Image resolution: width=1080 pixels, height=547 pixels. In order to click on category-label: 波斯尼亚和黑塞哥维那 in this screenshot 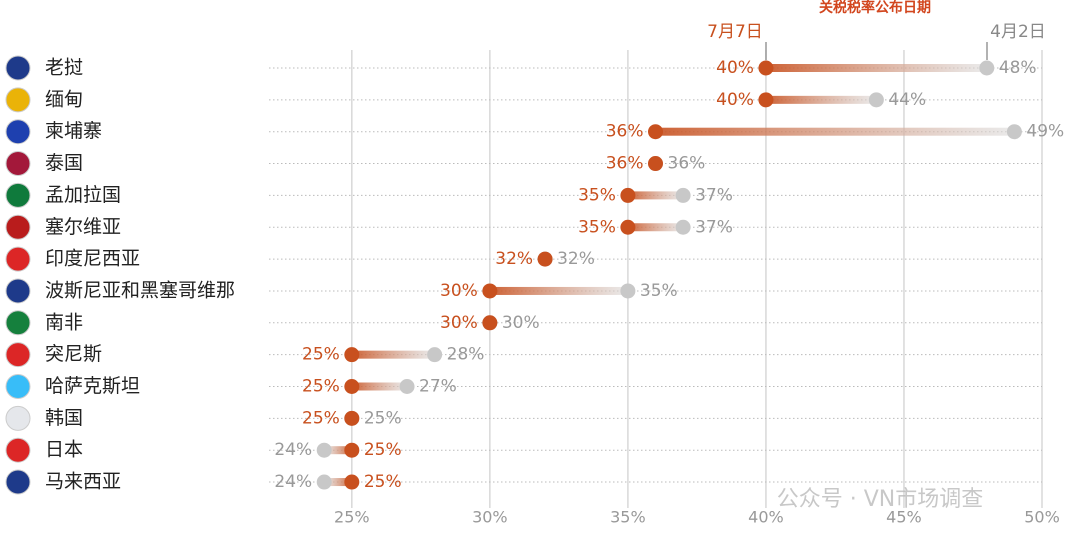, I will do `click(140, 290)`.